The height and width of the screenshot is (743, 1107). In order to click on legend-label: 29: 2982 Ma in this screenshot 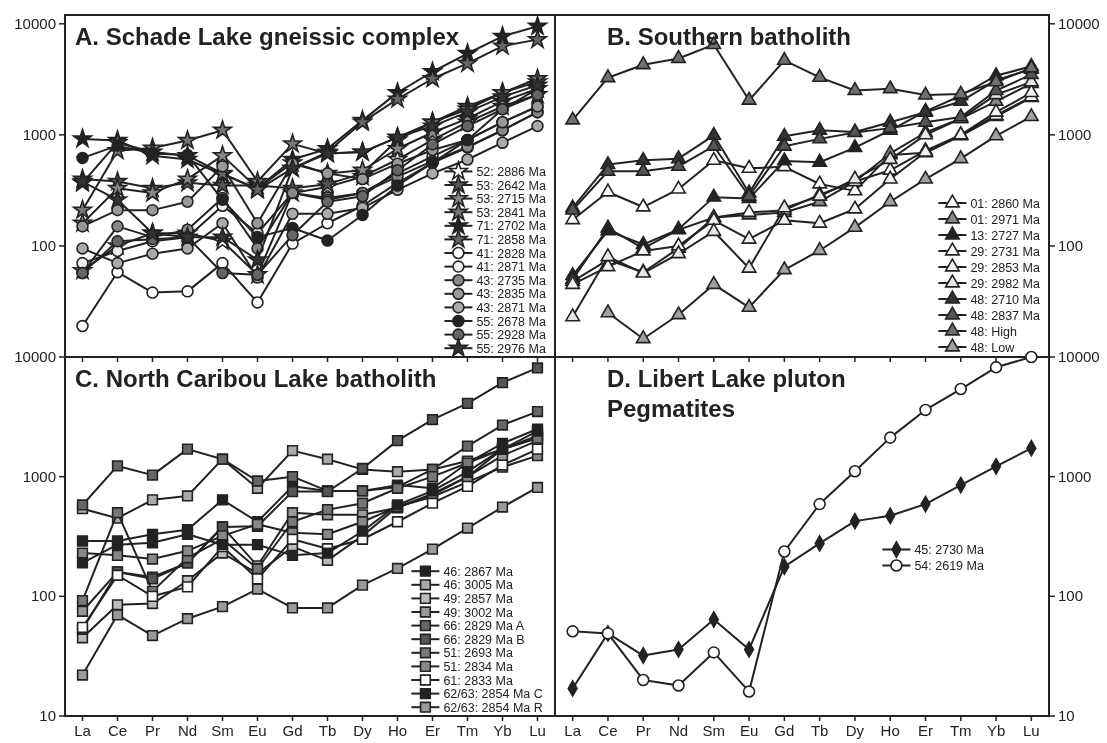, I will do `click(1005, 283)`.